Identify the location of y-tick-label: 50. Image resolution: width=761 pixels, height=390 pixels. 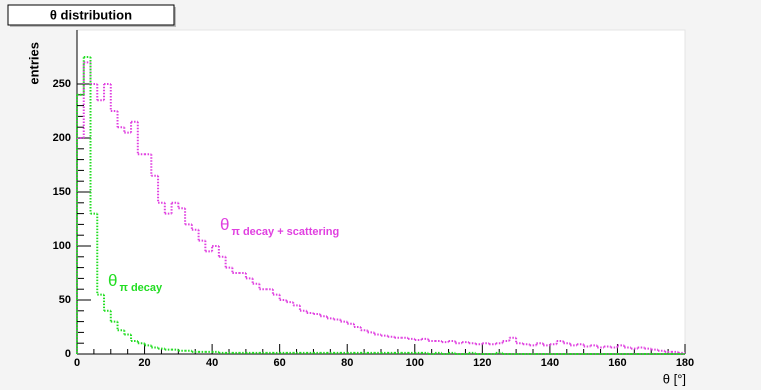
(65, 300).